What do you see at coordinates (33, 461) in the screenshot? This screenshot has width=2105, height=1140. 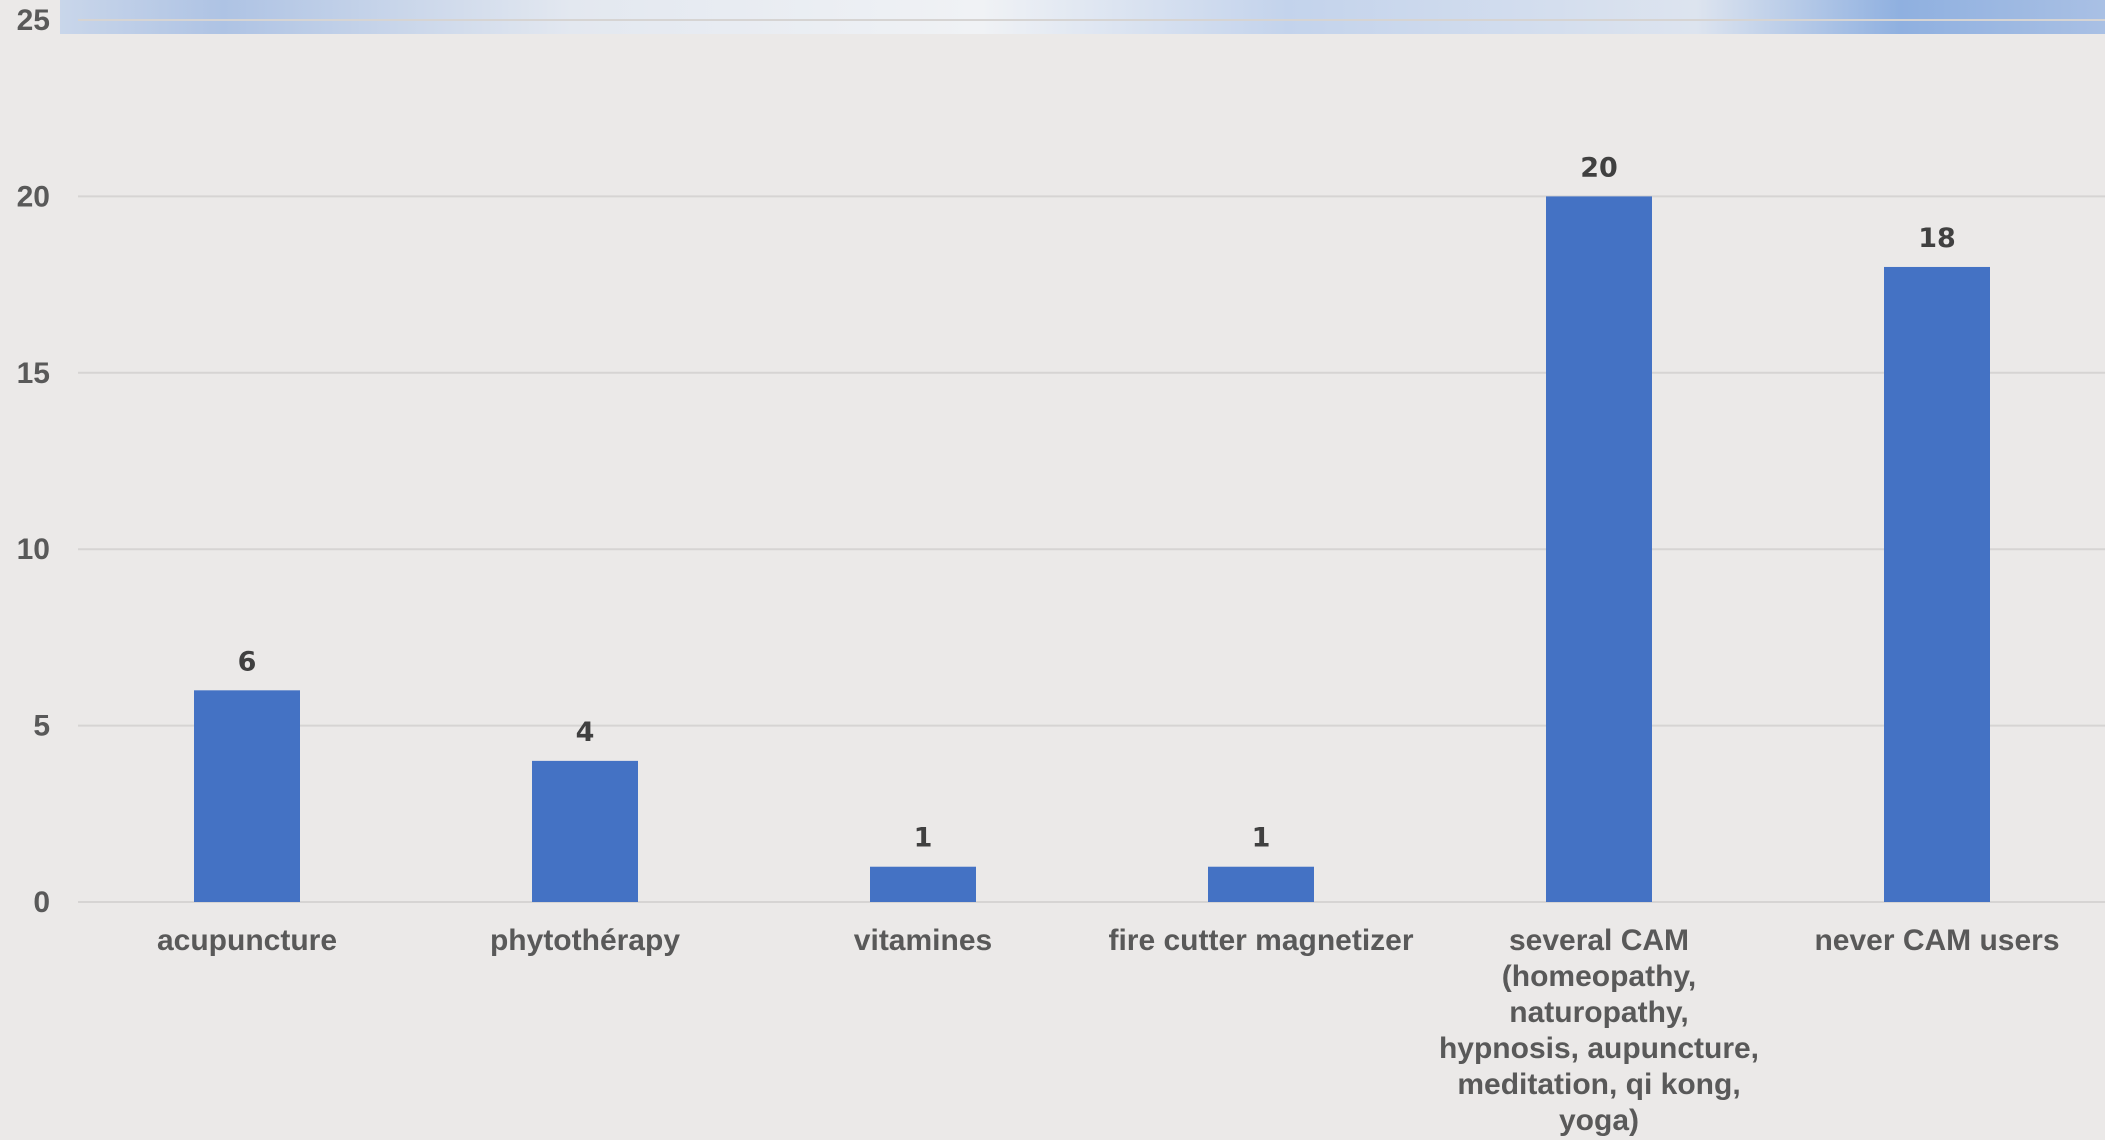 I see `y-axis-ticks: 0 5 10 15 20 25` at bounding box center [33, 461].